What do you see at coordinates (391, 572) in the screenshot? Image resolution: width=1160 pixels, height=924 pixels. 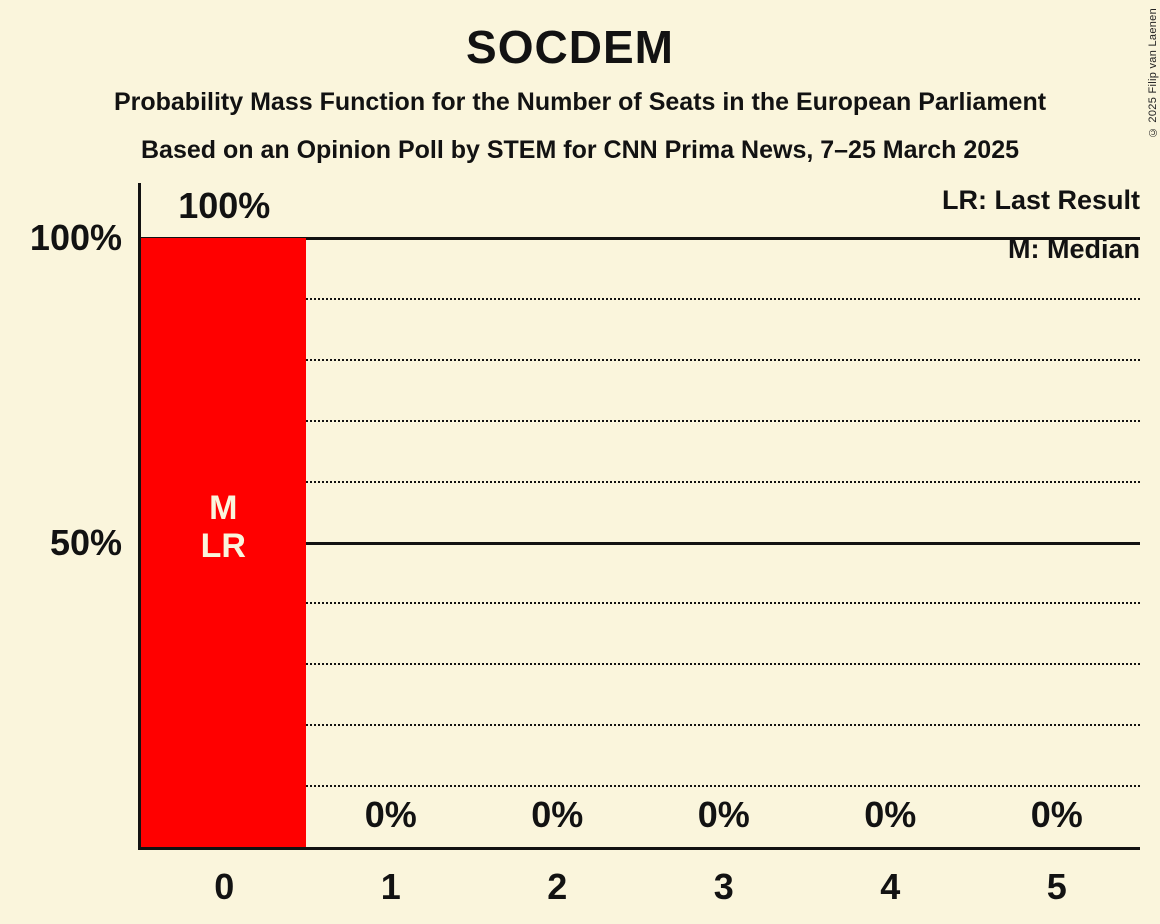 I see `bar-column-1: 0% 1` at bounding box center [391, 572].